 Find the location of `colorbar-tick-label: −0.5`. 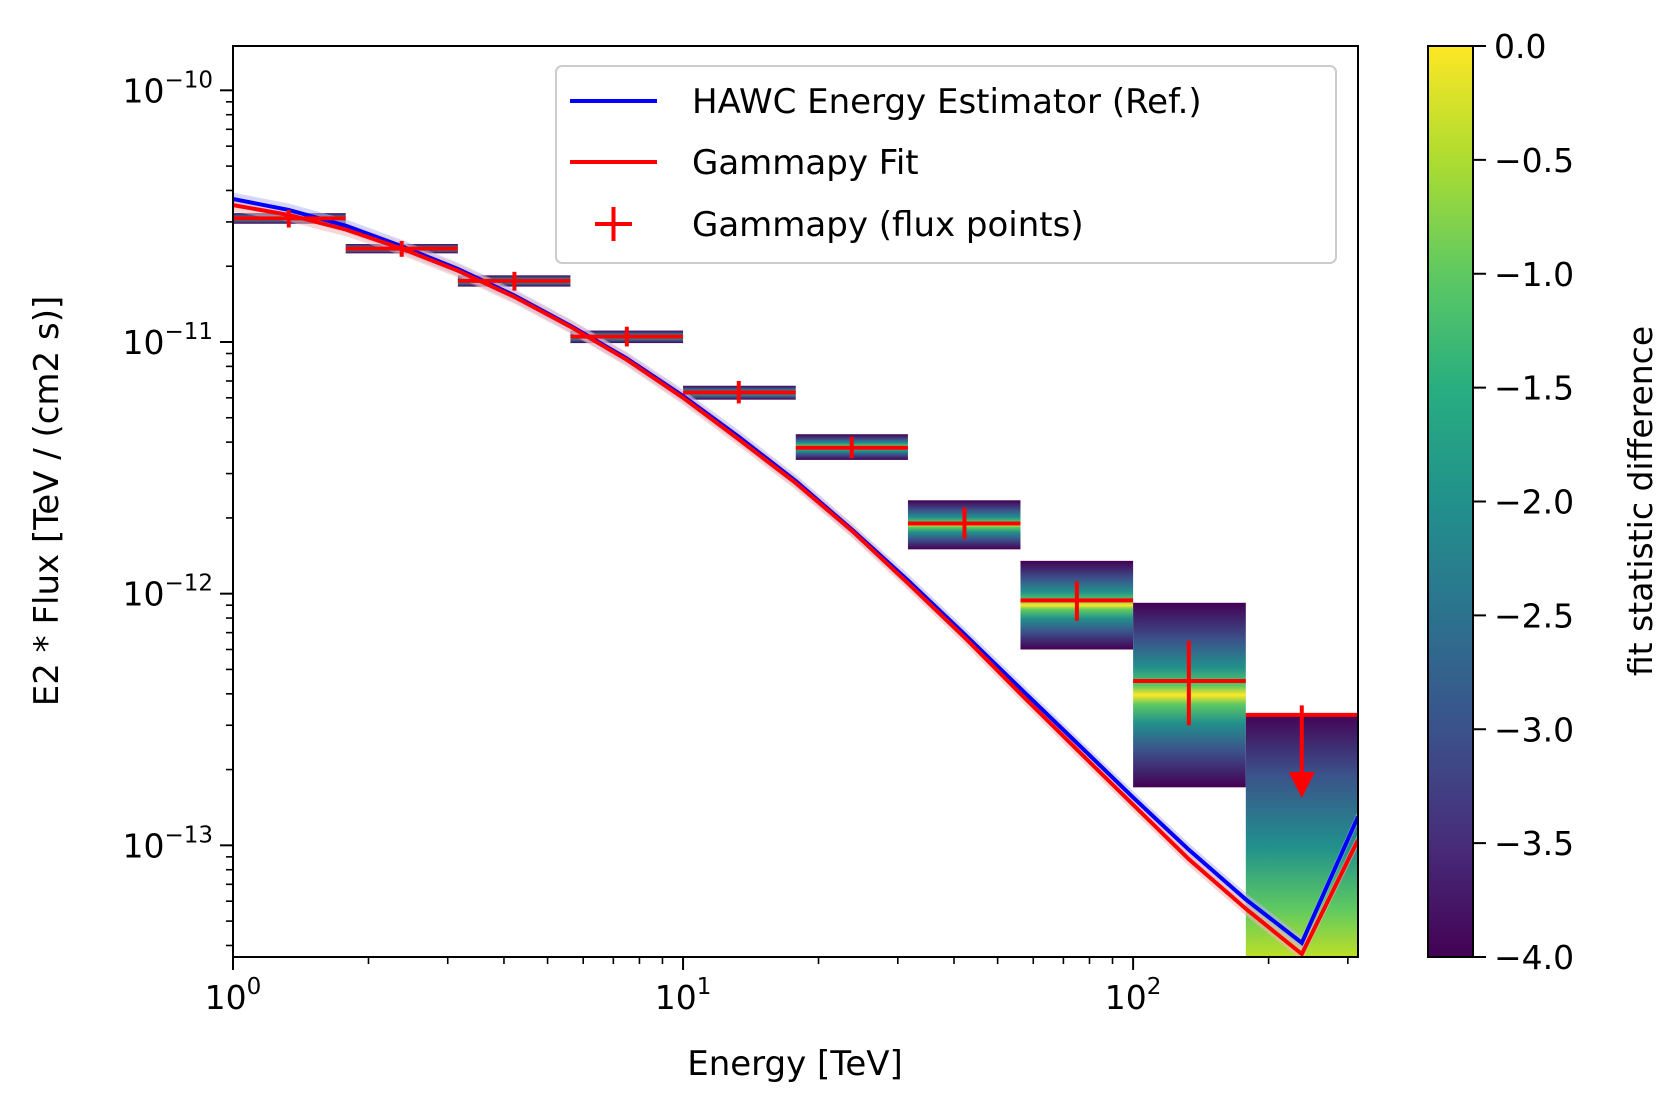

colorbar-tick-label: −0.5 is located at coordinates (1534, 160).